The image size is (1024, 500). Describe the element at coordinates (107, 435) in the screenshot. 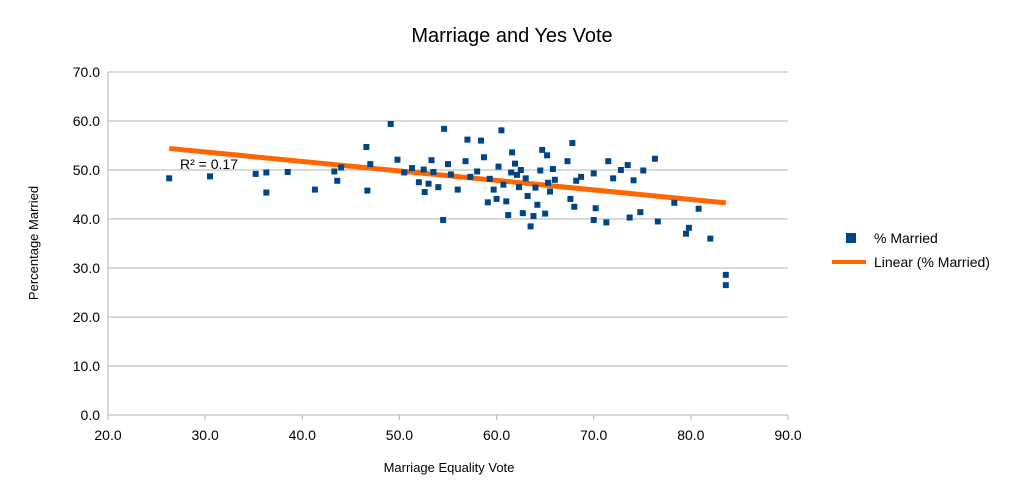

I see `x-tick-label: 20.0` at that location.